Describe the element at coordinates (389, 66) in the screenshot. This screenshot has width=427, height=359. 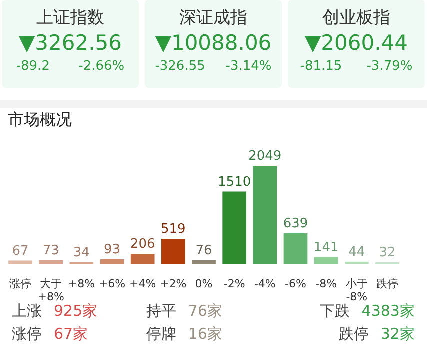
I see `text: -3.79%` at that location.